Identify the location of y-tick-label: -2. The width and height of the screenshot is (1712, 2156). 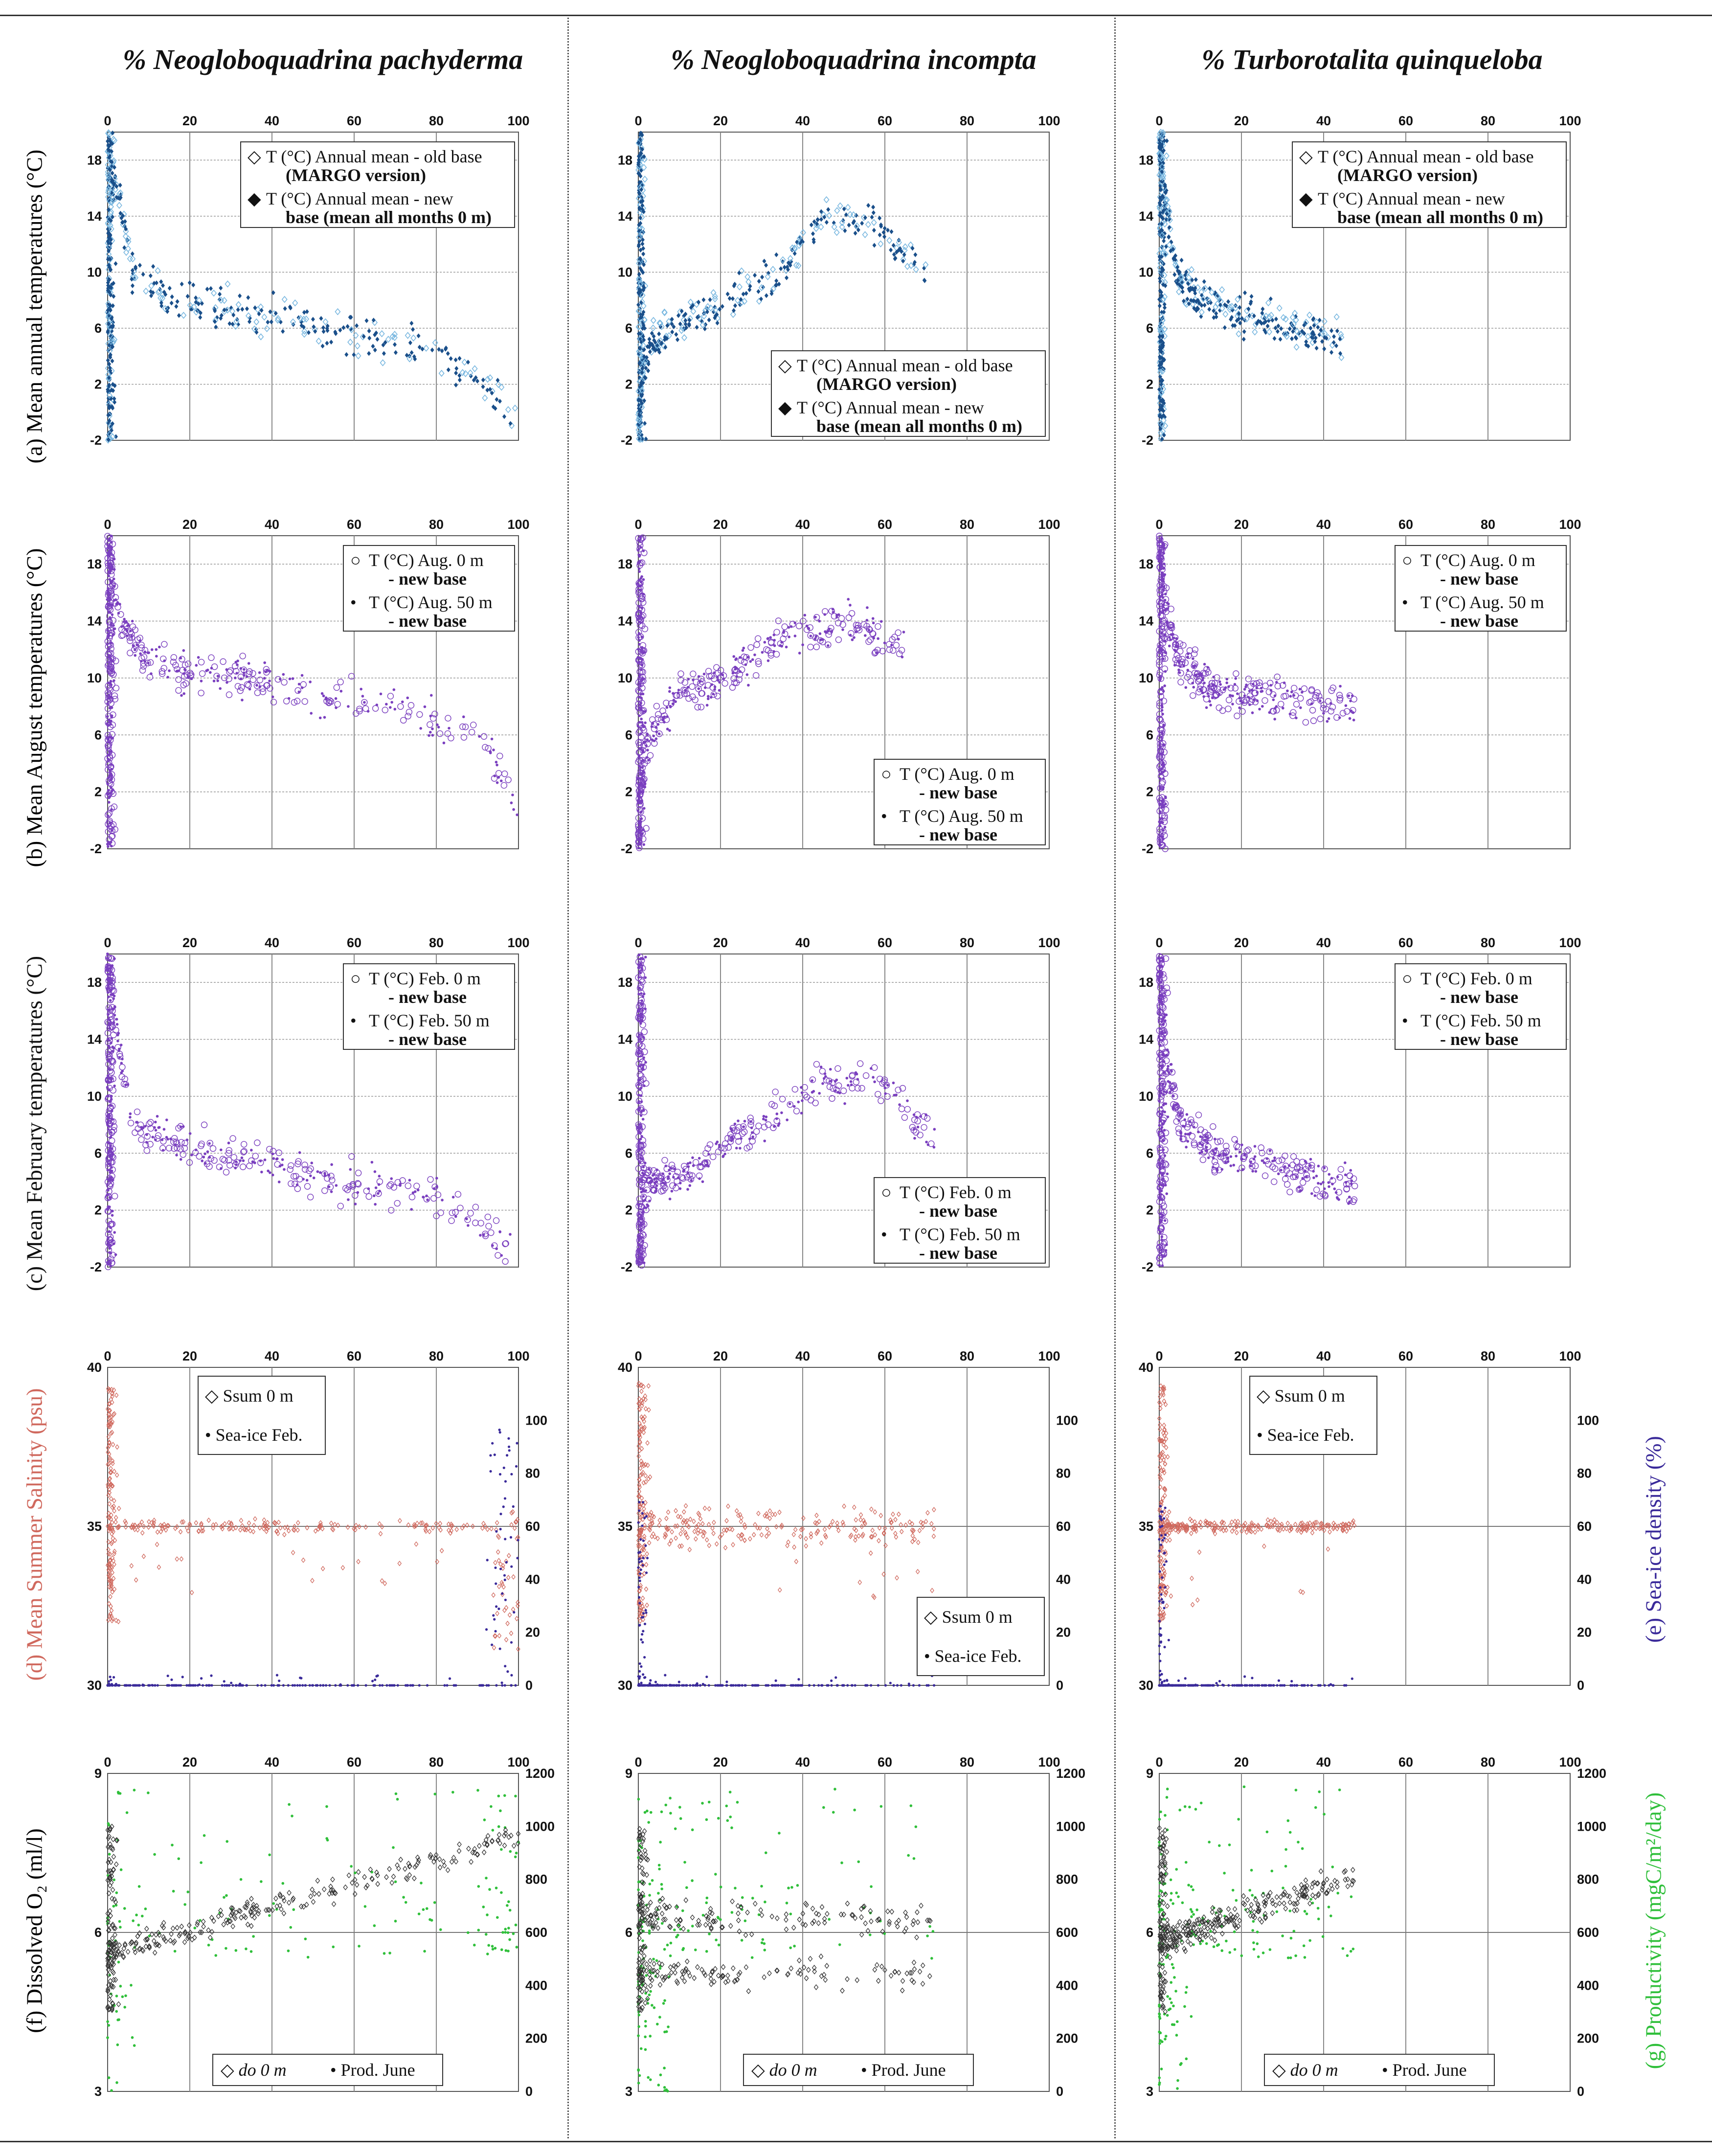
(96, 440).